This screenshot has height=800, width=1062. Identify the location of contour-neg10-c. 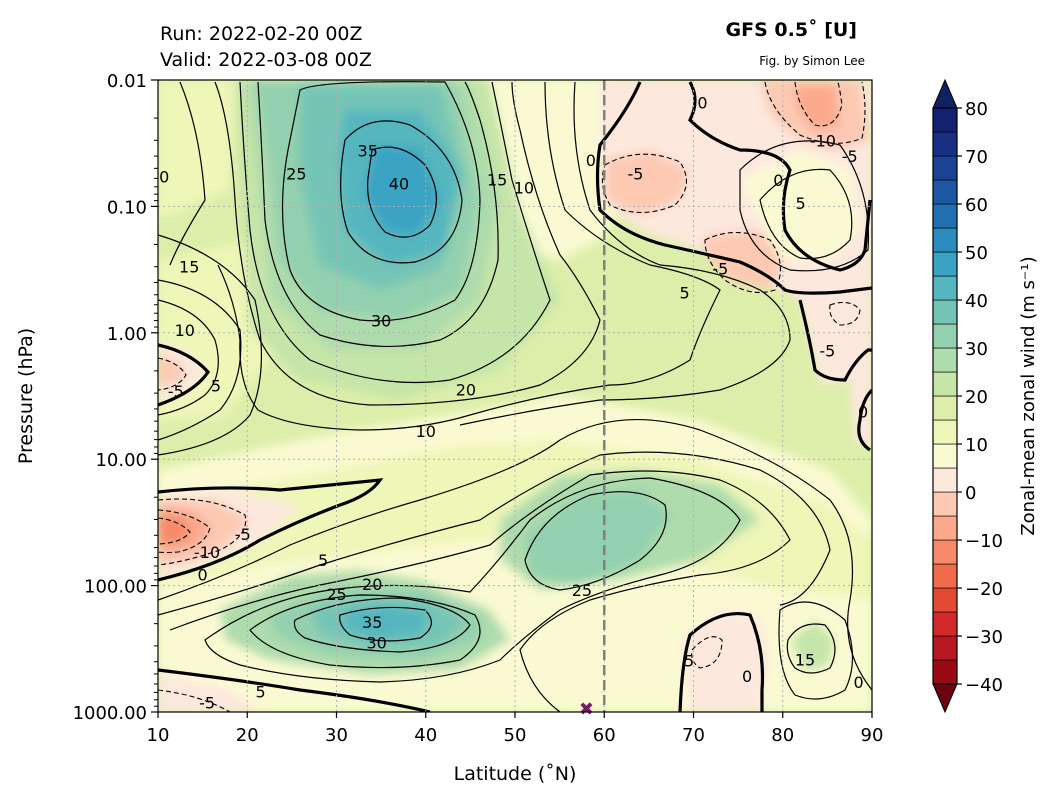
(818, 104).